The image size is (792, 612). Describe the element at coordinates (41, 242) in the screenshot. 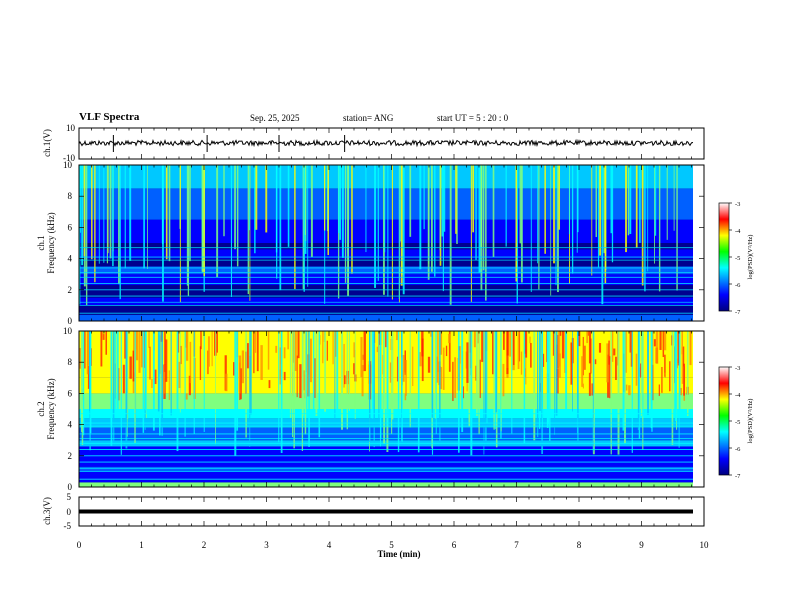

I see `ch1-spec-ylabel-1: ch.1` at that location.